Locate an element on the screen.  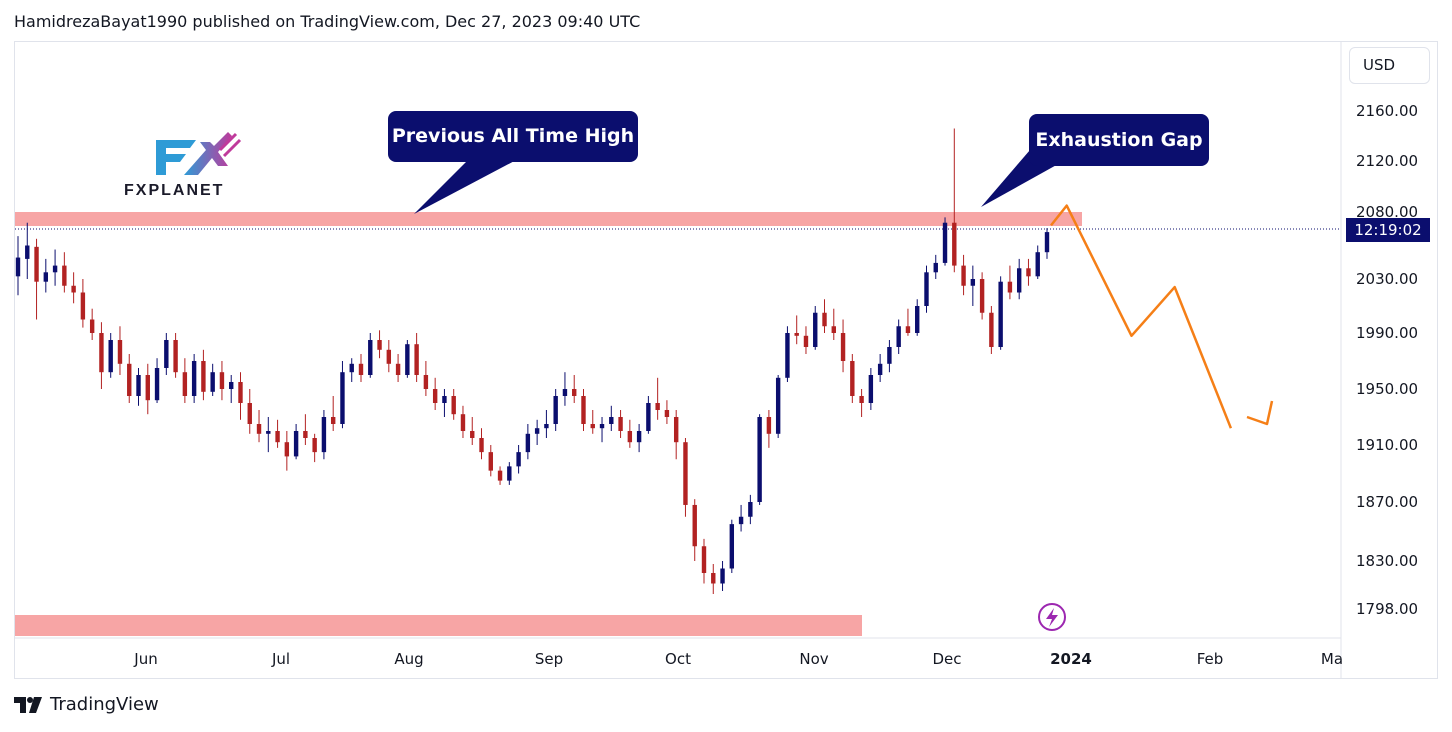
fx-icon is located at coordinates (199, 153).